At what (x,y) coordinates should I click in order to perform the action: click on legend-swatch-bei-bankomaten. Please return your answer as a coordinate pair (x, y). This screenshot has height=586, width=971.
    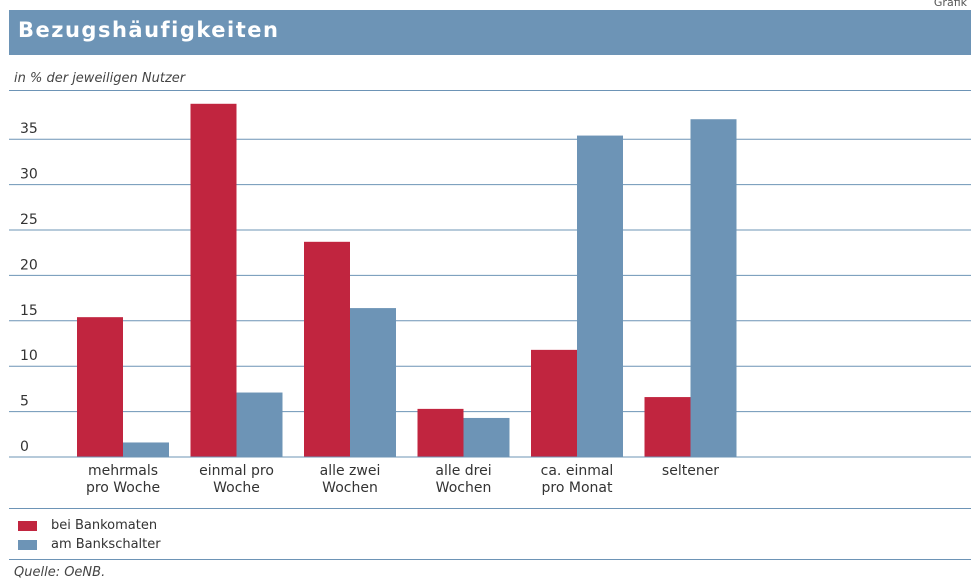
    Looking at the image, I should click on (27, 525).